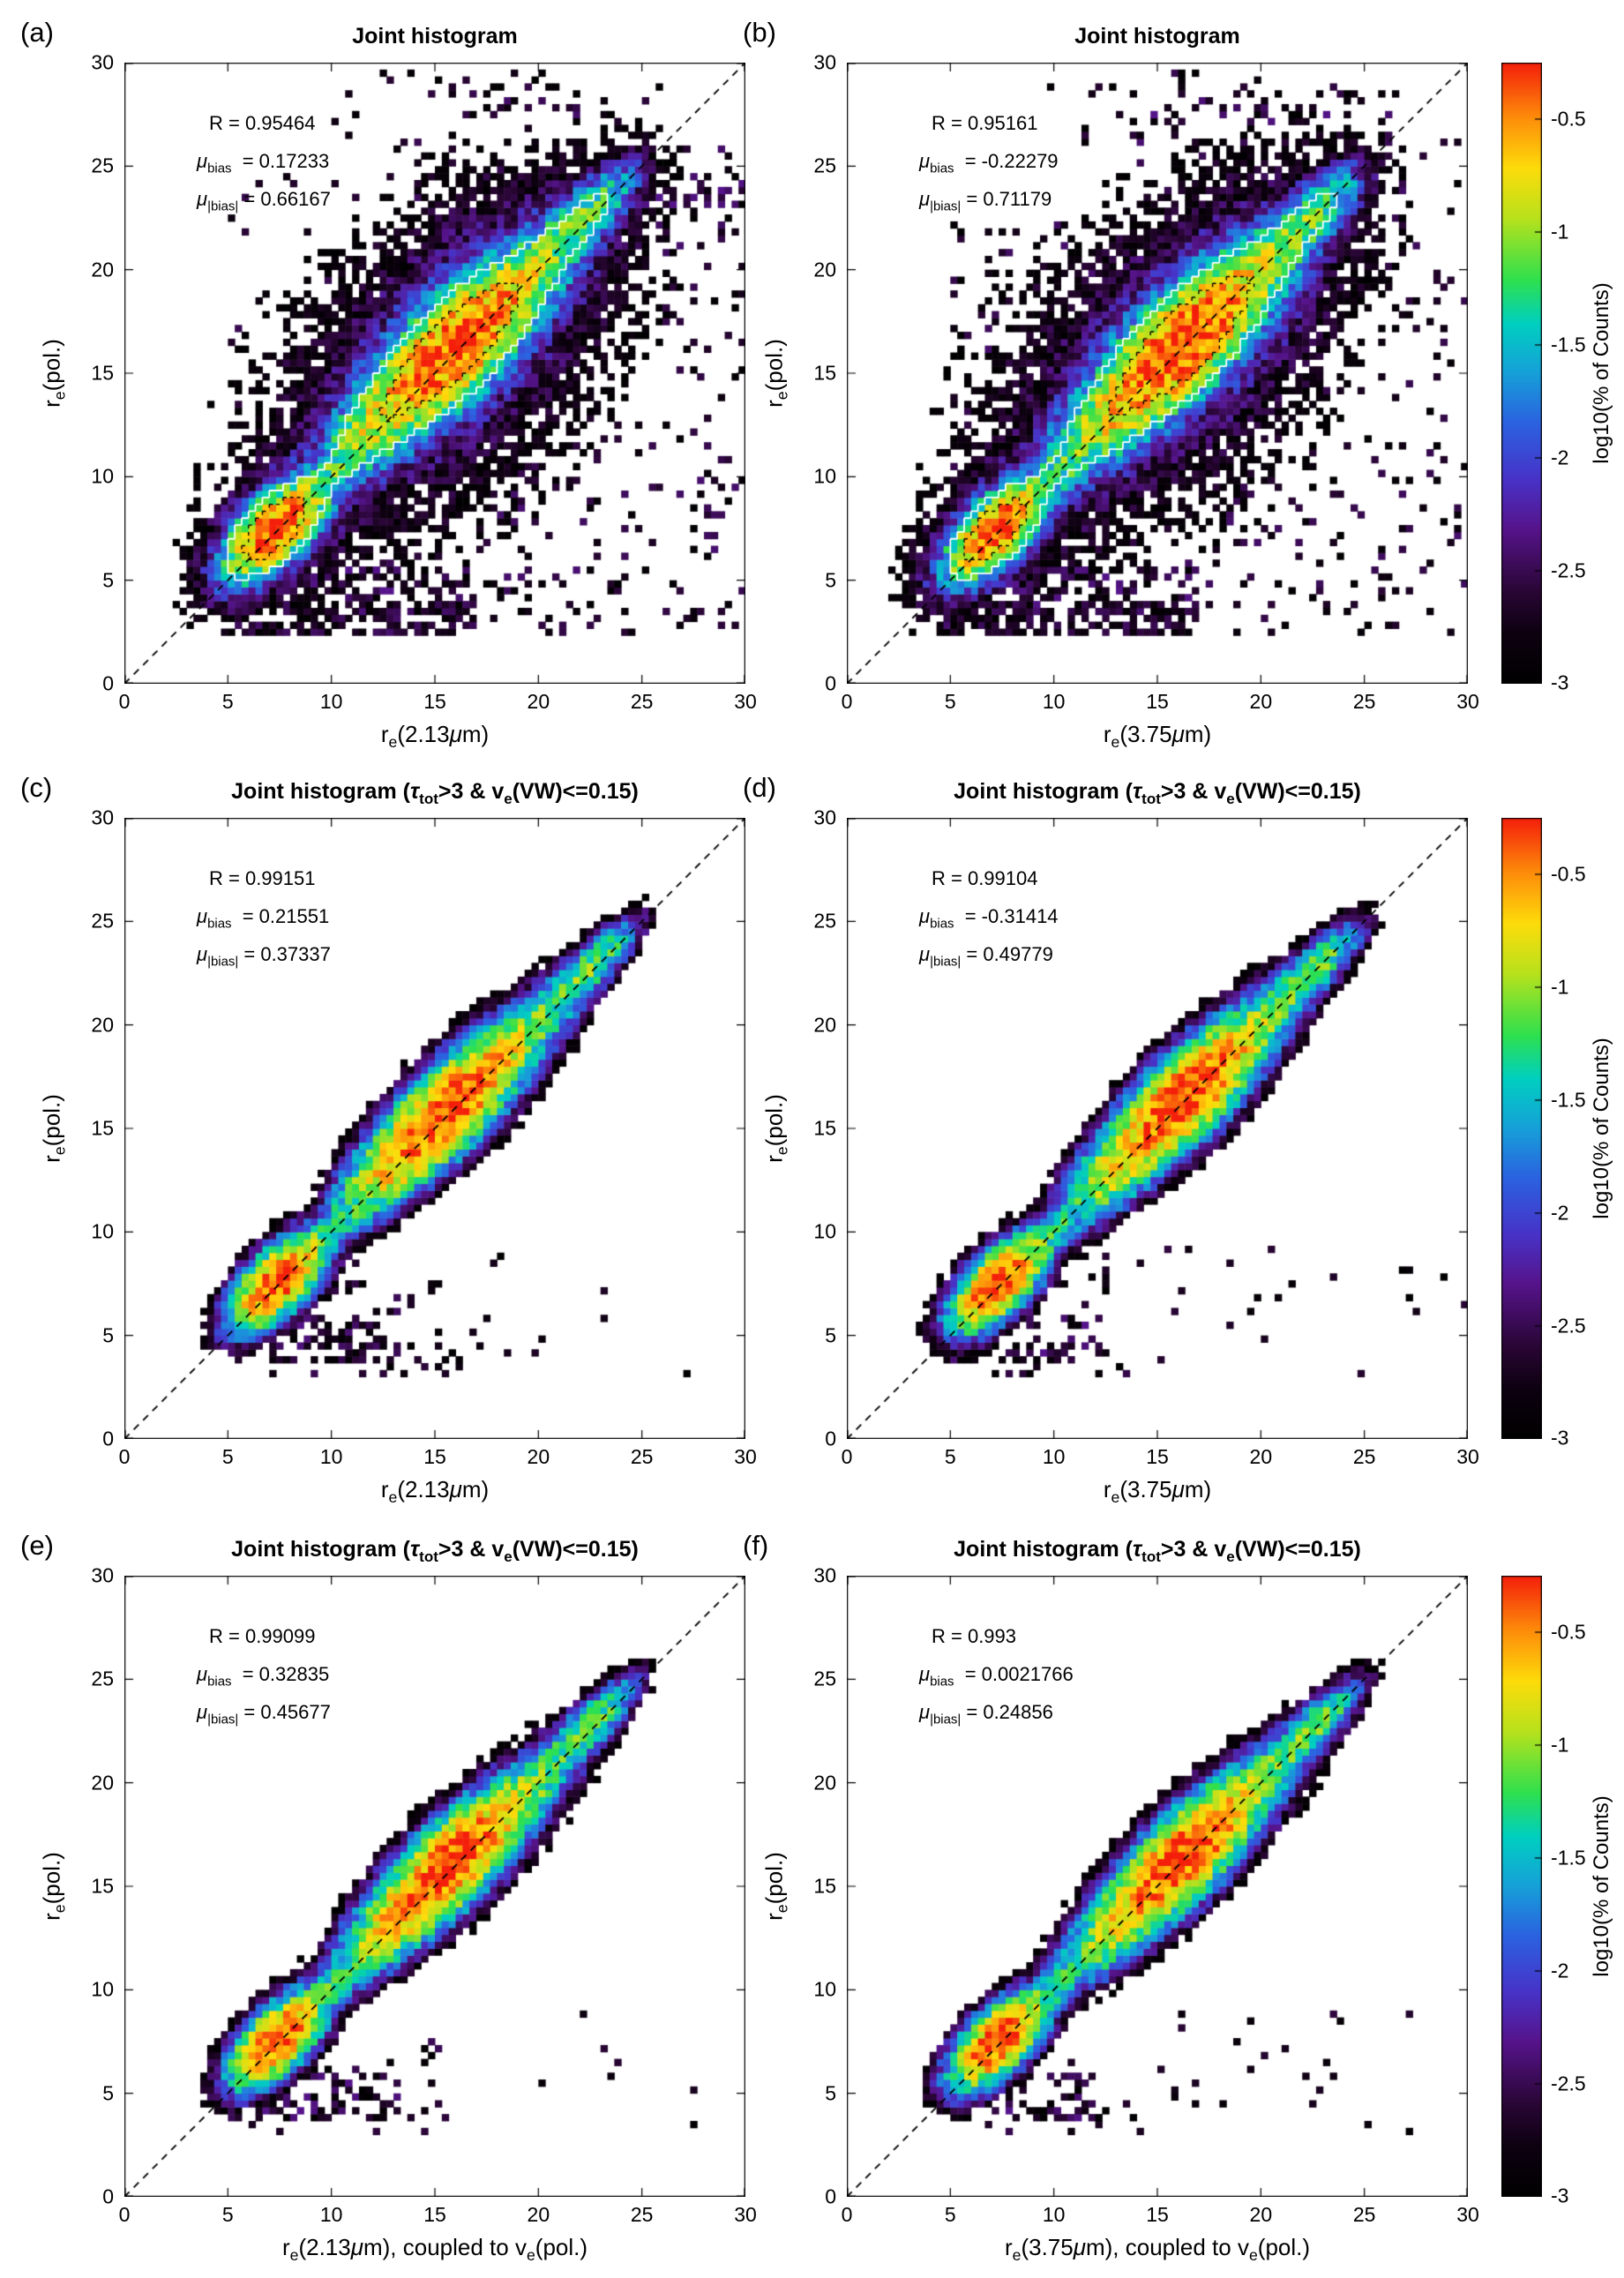 The height and width of the screenshot is (2278, 1624). What do you see at coordinates (1568, 1326) in the screenshot?
I see `colorbar-tick-label: -2.5` at bounding box center [1568, 1326].